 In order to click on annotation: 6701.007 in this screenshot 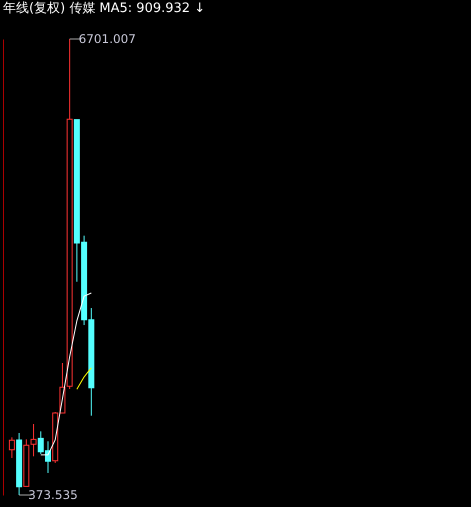, I will do `click(107, 39)`.